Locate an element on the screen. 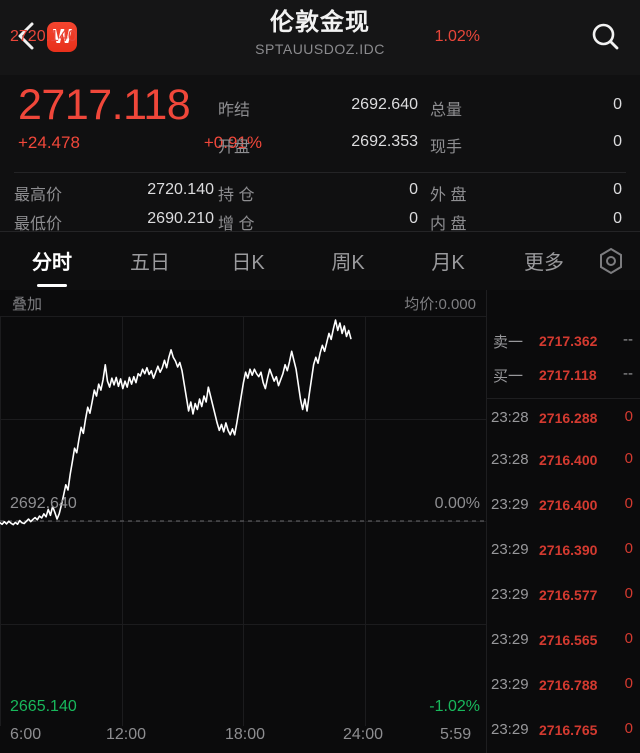  tick-row: 23:29 2716.565 0 is located at coordinates (563, 640).